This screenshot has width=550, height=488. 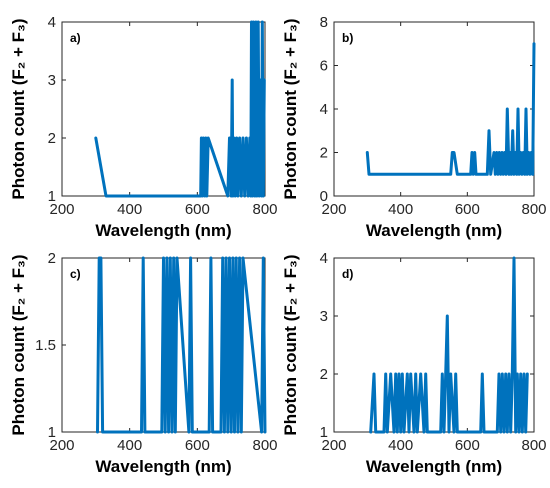 I want to click on y-tick-label: 0, so click(x=324, y=196).